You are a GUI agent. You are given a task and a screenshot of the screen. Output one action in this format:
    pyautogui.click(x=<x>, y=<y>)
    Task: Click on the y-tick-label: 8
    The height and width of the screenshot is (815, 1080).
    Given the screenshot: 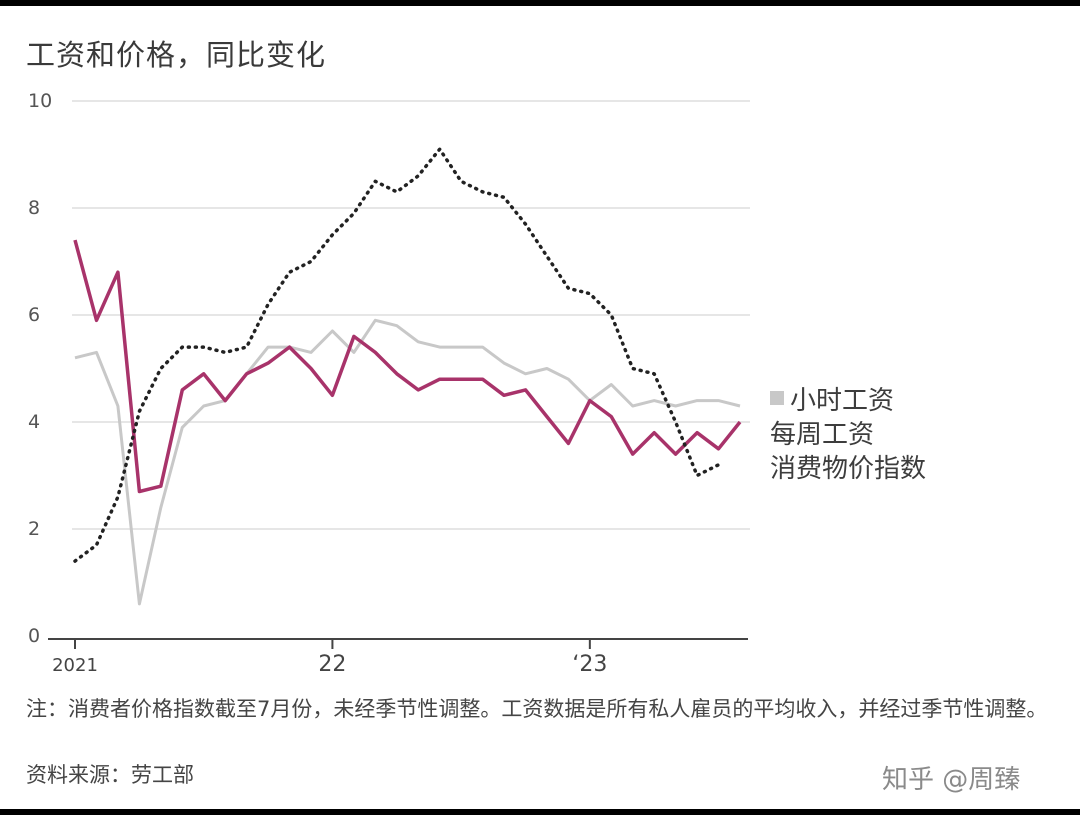 What is the action you would take?
    pyautogui.click(x=34, y=208)
    